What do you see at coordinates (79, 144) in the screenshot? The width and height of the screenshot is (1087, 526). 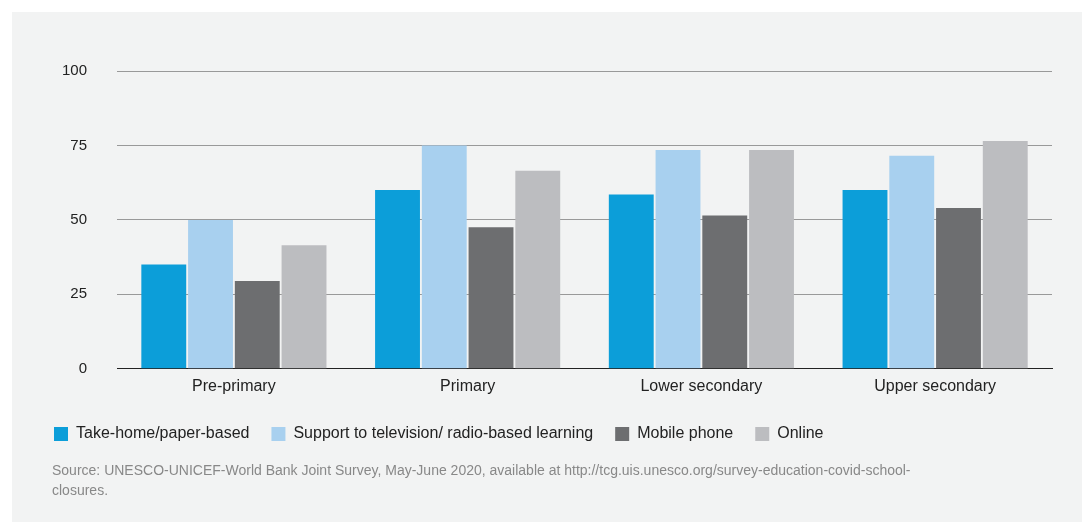 I see `y-tick-label: 75` at bounding box center [79, 144].